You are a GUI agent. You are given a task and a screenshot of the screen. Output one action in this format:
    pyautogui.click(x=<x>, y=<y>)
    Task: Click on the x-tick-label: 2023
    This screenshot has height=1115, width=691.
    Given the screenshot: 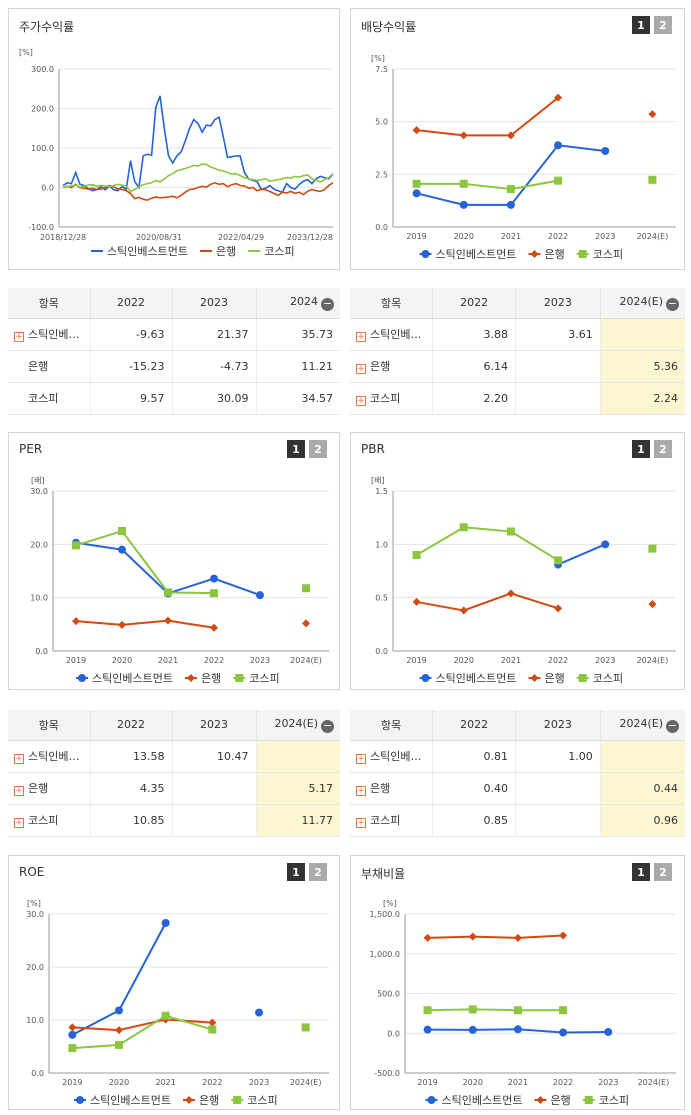 What is the action you would take?
    pyautogui.click(x=605, y=236)
    